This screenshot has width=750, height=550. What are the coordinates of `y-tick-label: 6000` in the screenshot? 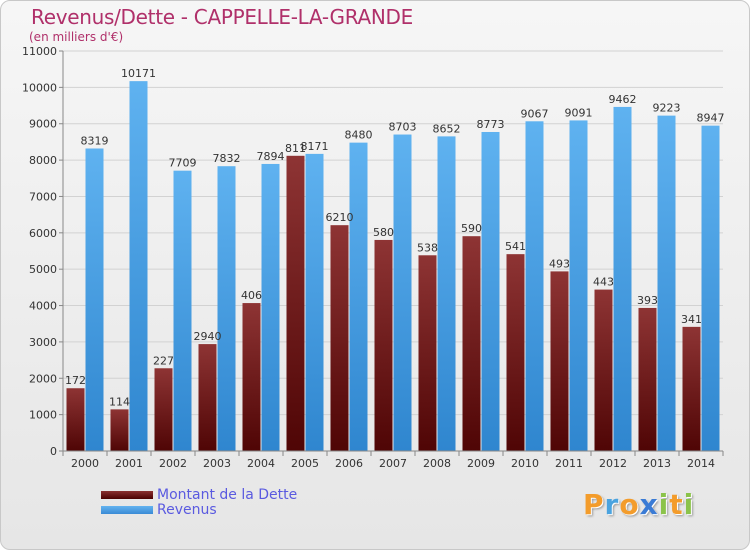 It's located at (43, 233).